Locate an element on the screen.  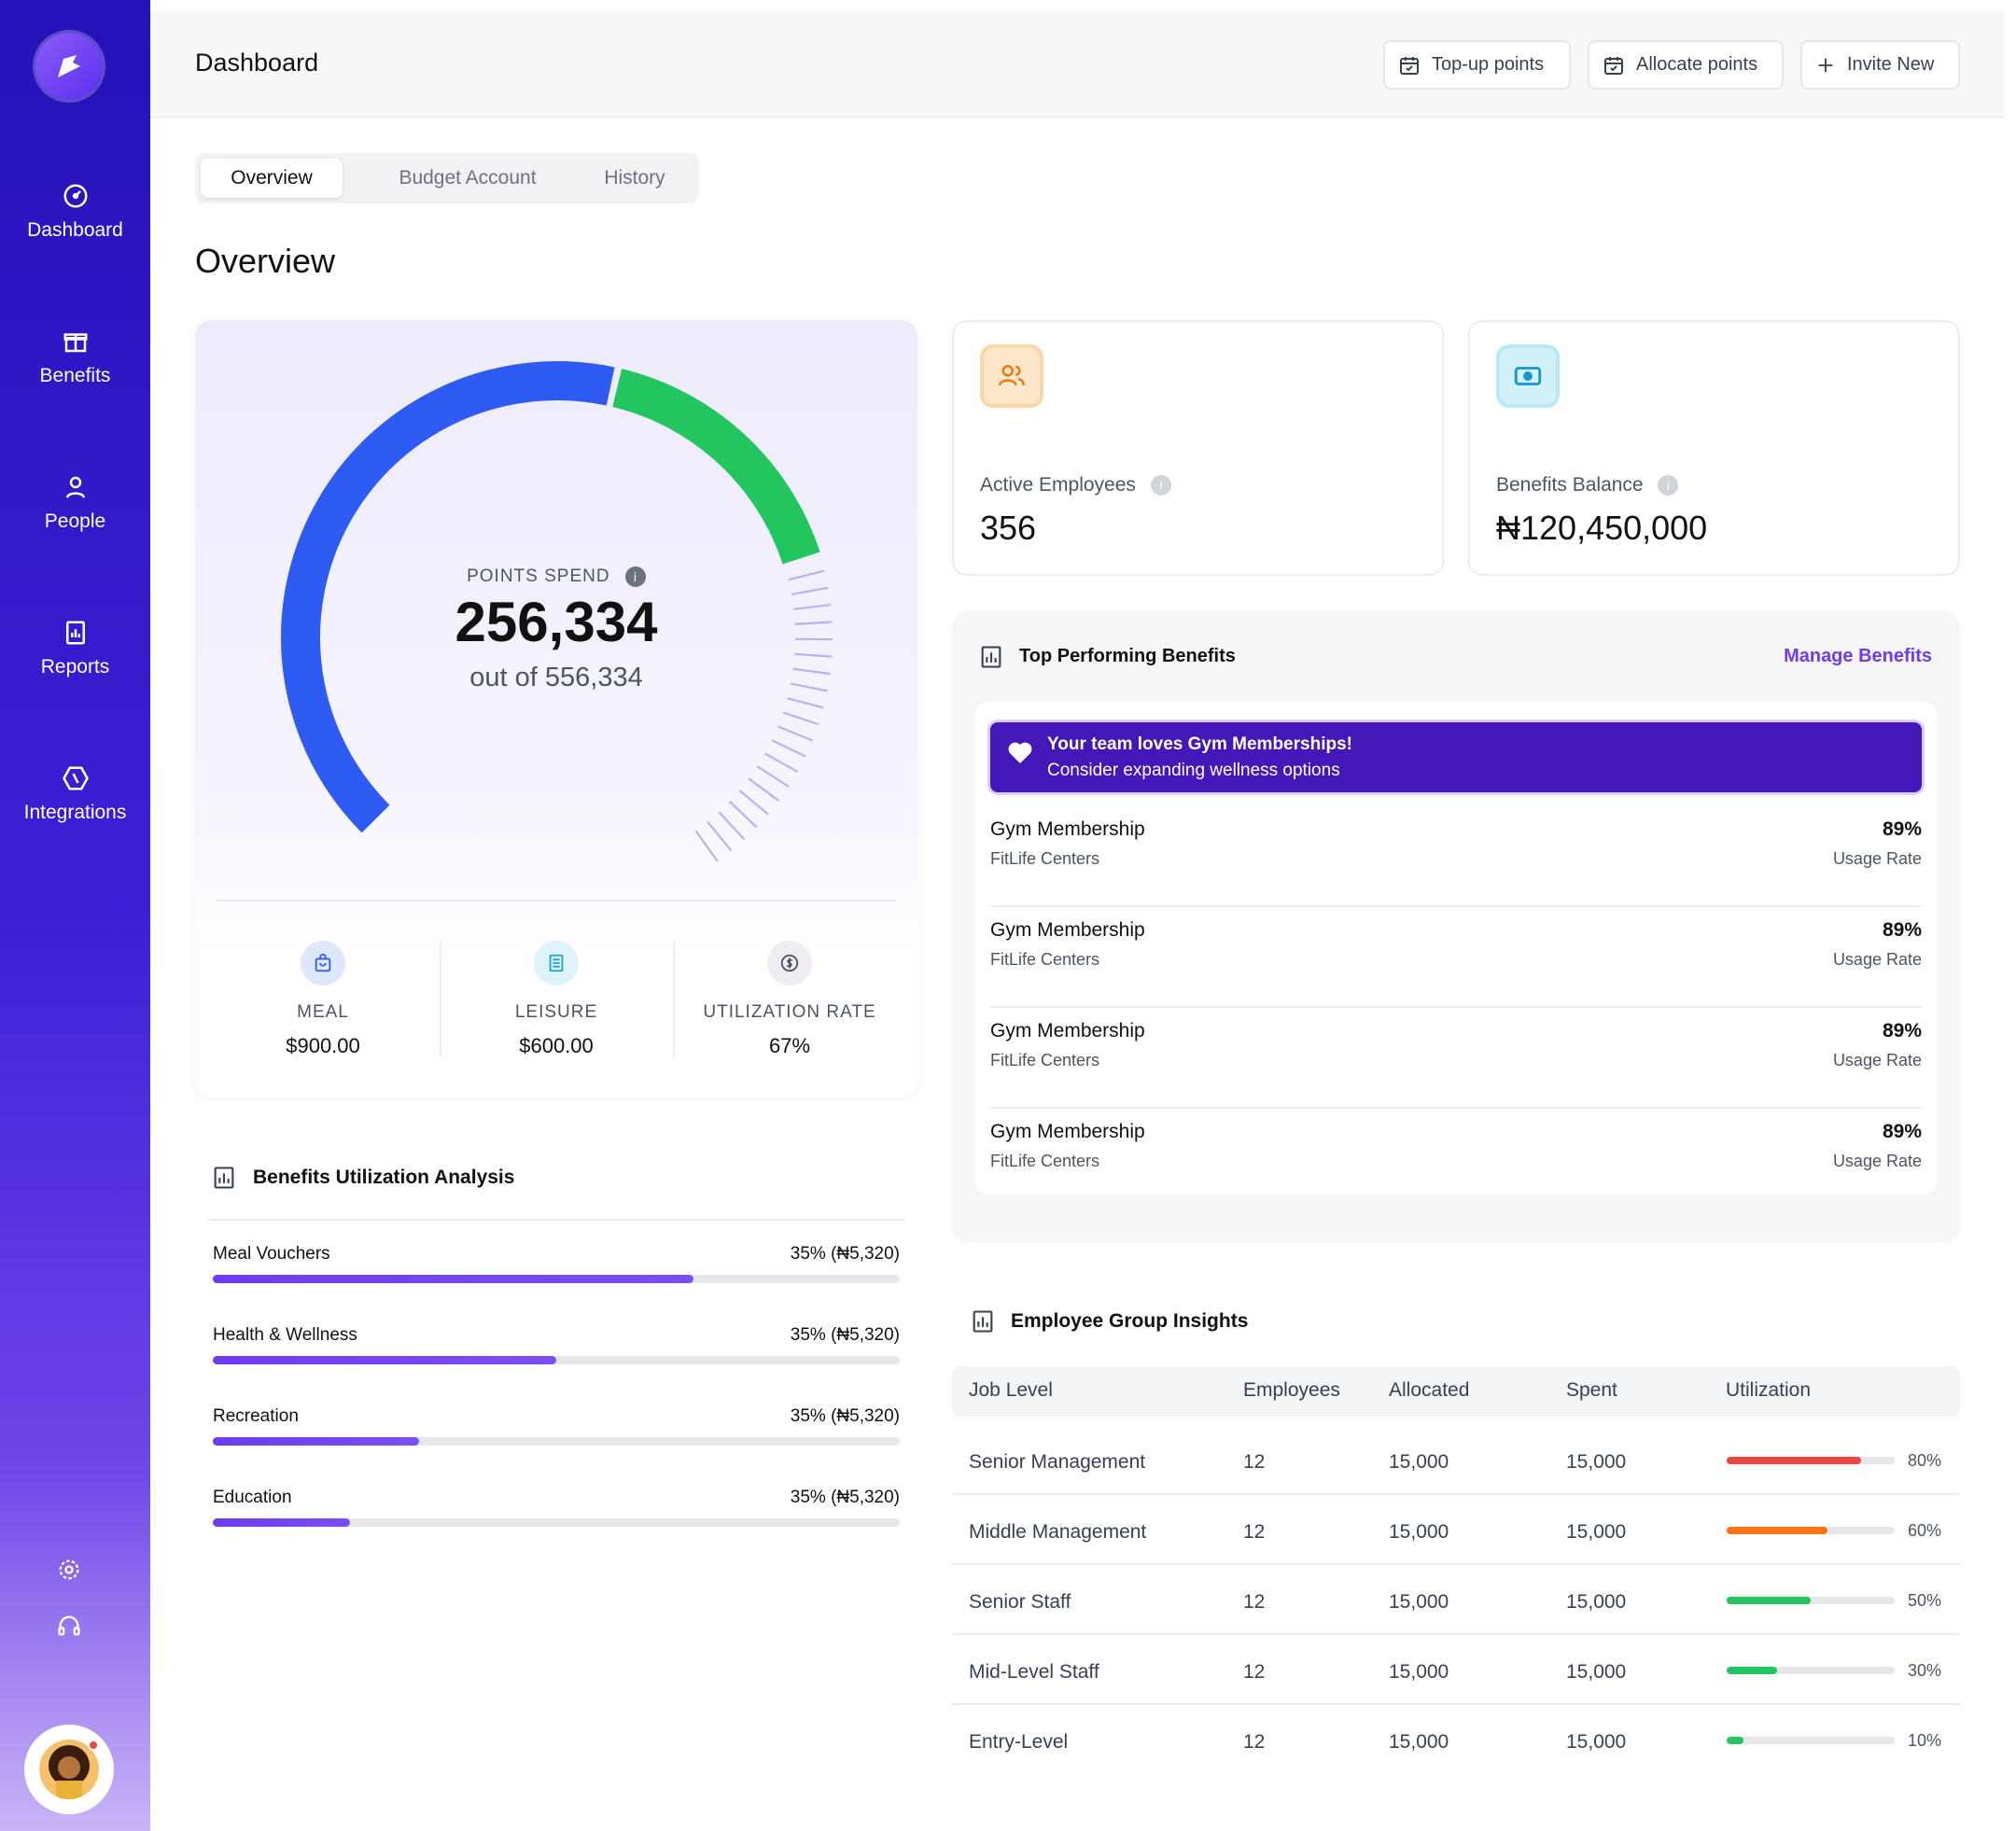
utilization-name: Recreation is located at coordinates (256, 1416).